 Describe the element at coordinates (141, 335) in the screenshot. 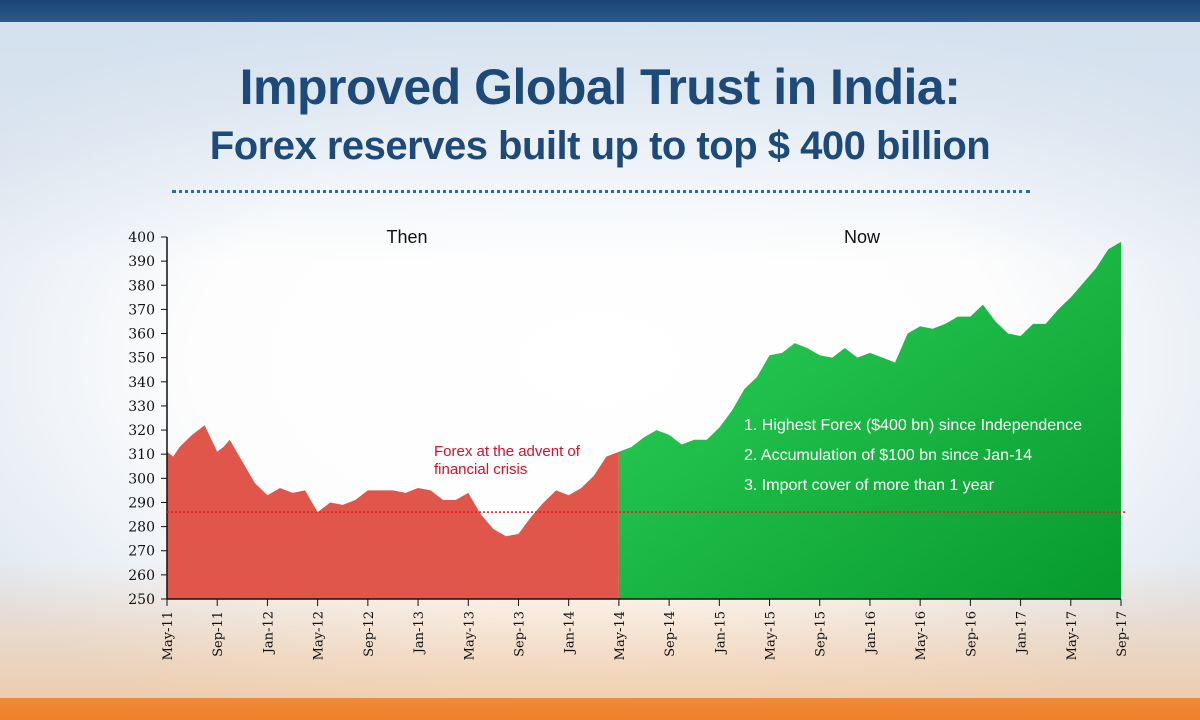

I see `y-tick-label: 360` at that location.